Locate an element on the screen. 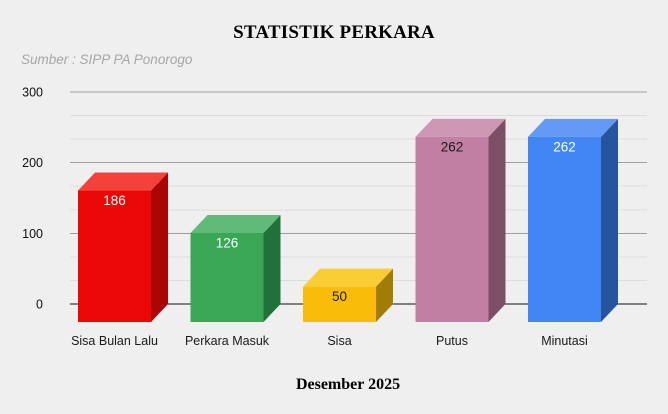 This screenshot has width=668, height=414. bar-putus: 262 is located at coordinates (460, 220).